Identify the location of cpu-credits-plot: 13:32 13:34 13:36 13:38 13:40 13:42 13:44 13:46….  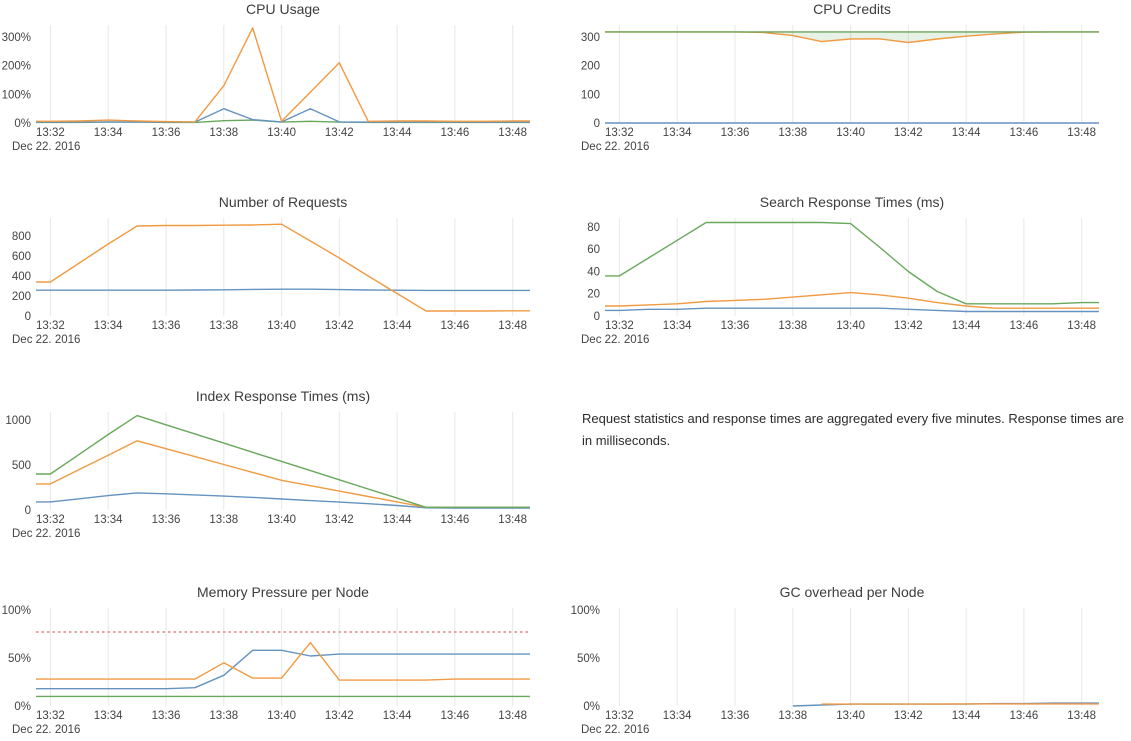
(843, 88).